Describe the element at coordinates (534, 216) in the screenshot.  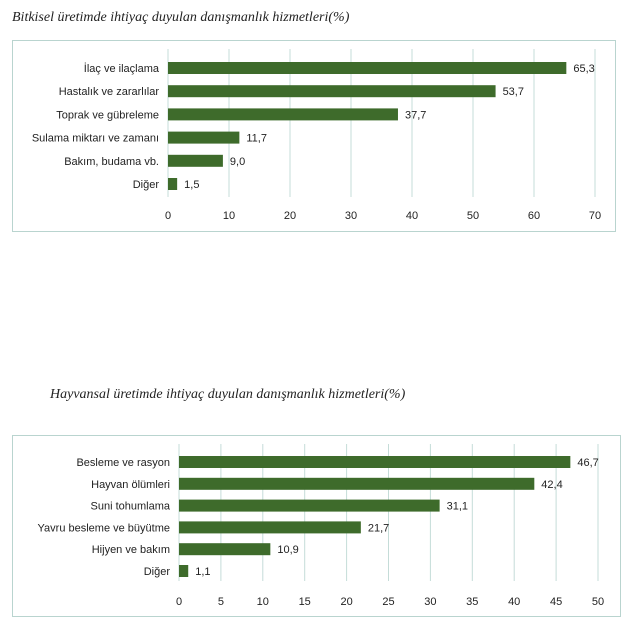
I see `chart-1-x-tick-label: 60` at that location.